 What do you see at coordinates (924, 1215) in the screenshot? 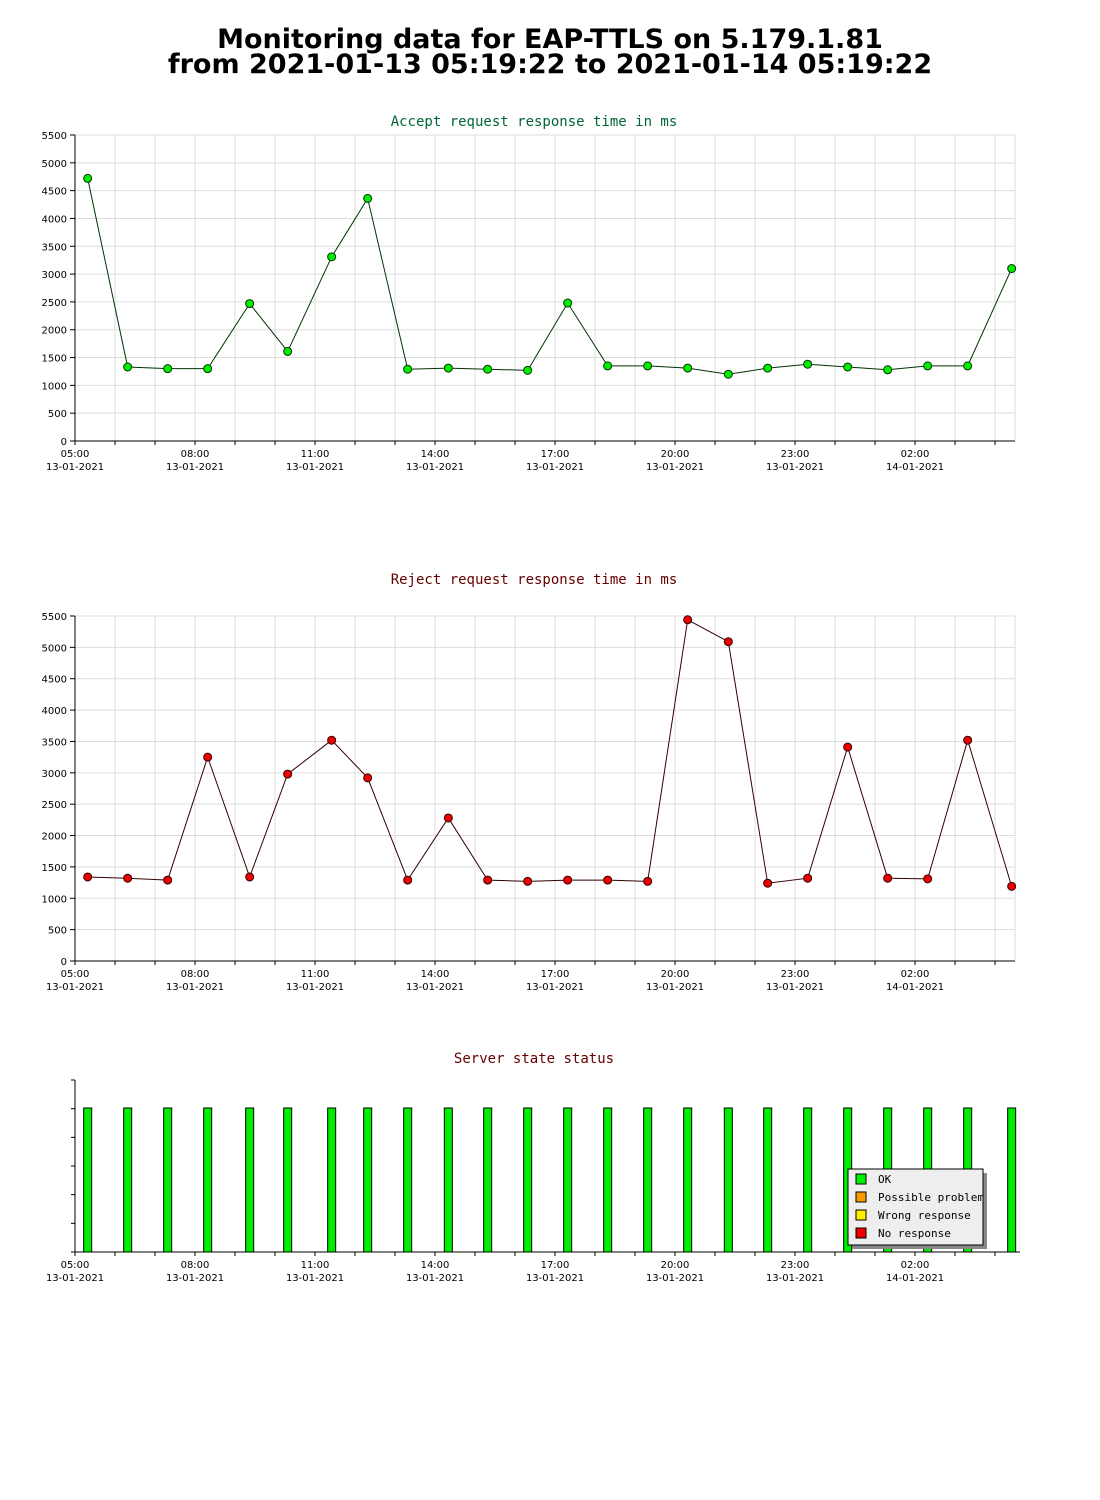
I see `legend-label: Wrong response` at bounding box center [924, 1215].